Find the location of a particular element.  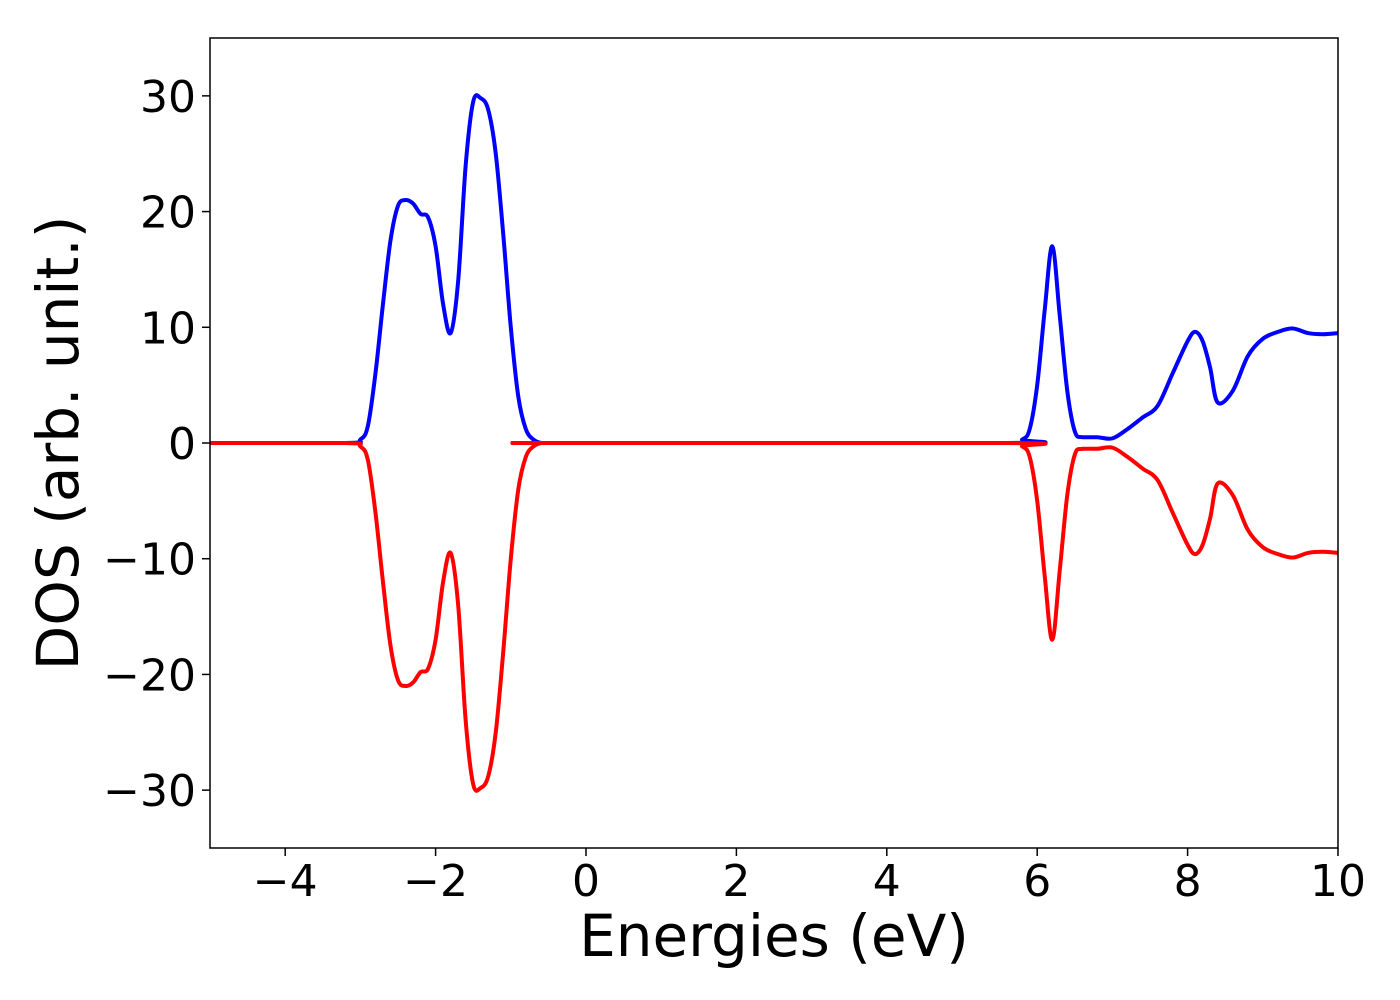

y-tick-label: −10 is located at coordinates (149, 560).